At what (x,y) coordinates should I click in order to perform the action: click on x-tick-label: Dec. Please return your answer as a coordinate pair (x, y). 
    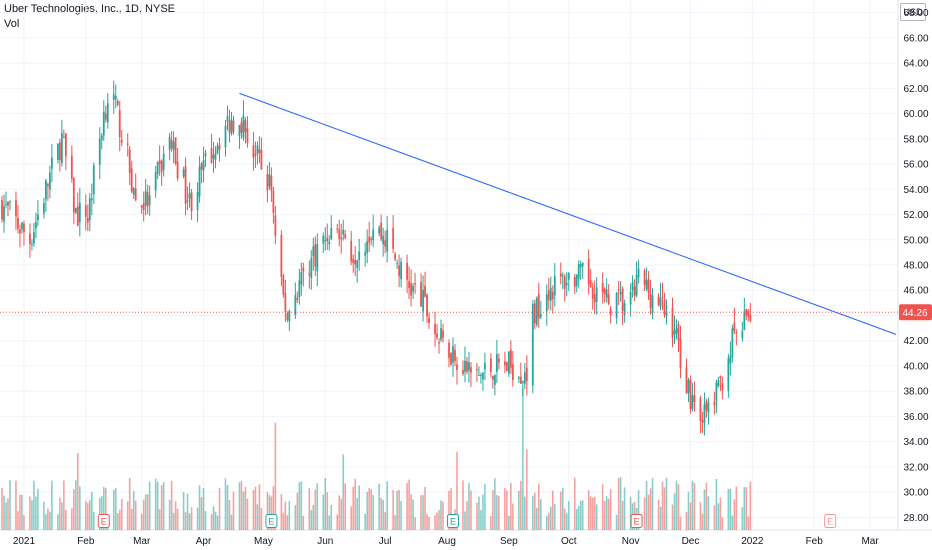
    Looking at the image, I should click on (691, 541).